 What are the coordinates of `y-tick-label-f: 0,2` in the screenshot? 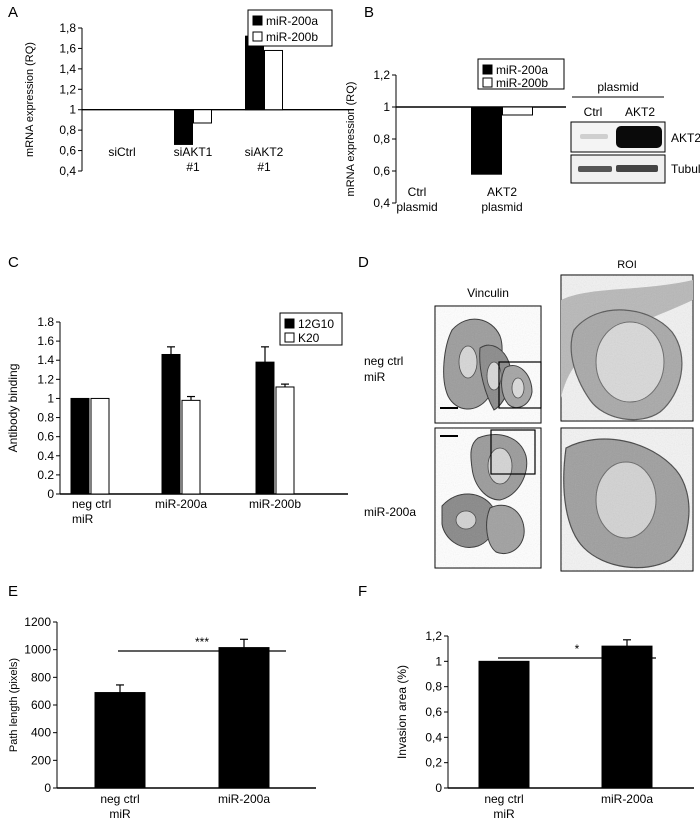 It's located at (433, 763).